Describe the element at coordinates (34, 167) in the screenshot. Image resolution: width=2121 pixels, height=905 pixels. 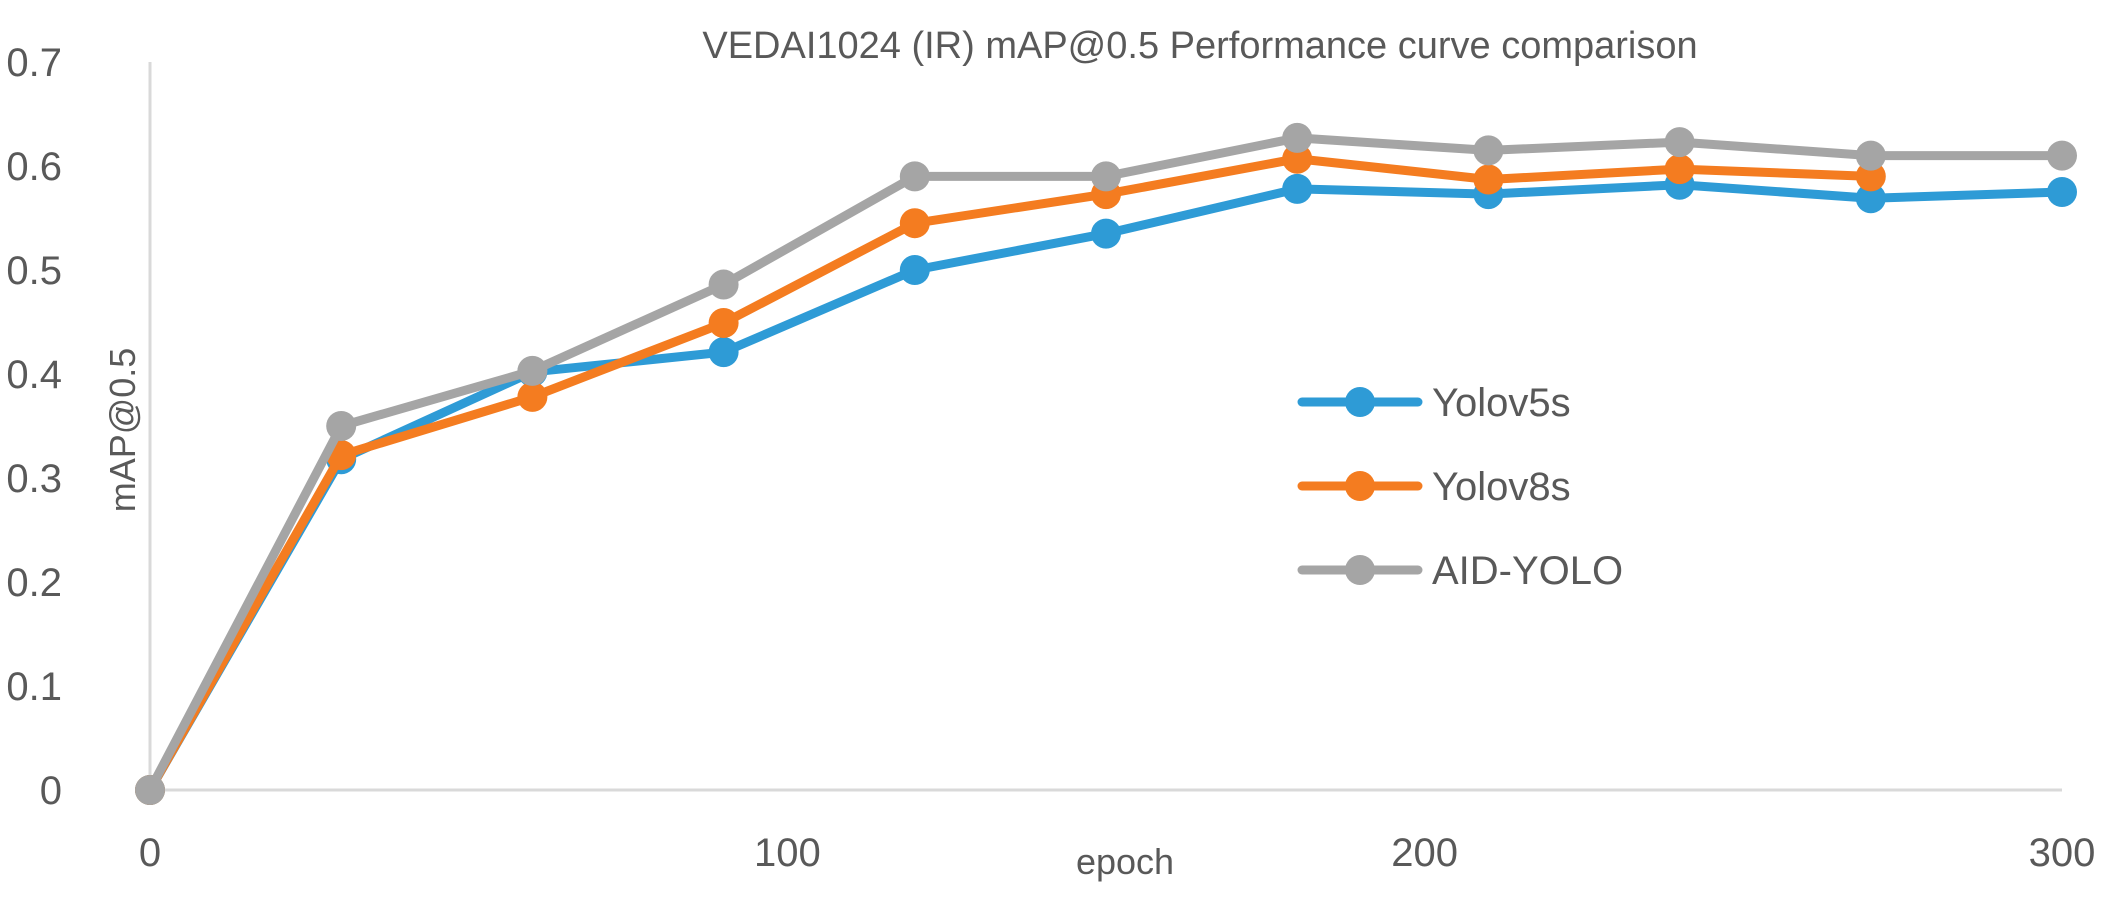
I see `y-tick-label: 0.6` at that location.